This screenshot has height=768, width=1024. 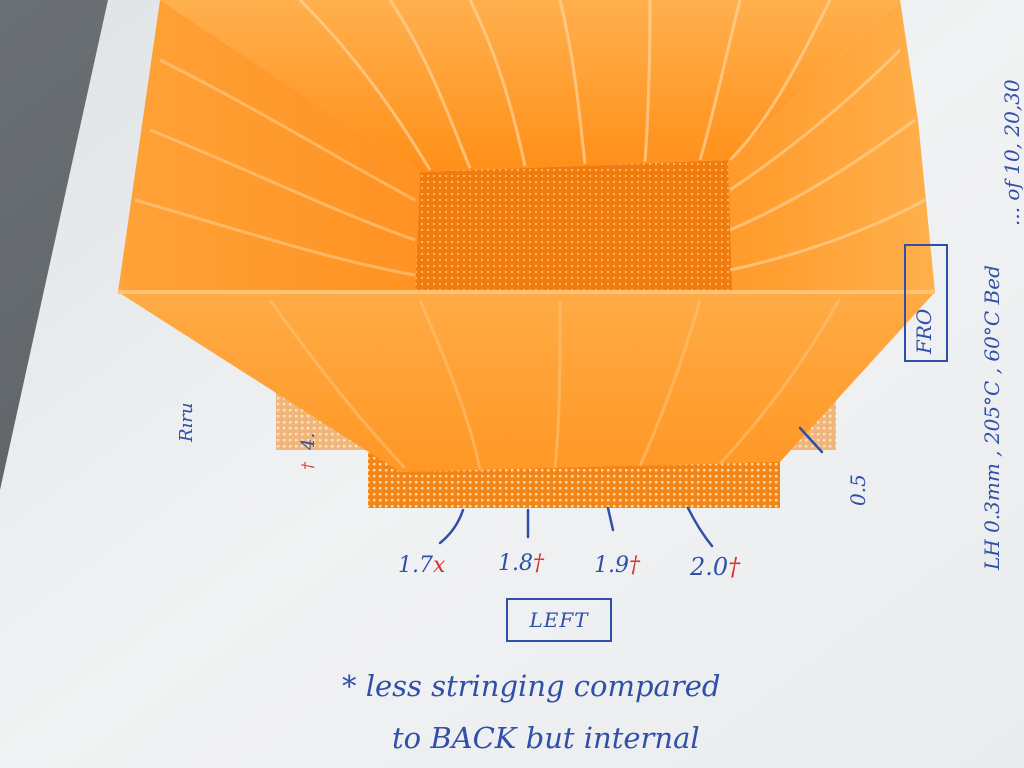 I want to click on label-0-5: 0.5, so click(x=858, y=490).